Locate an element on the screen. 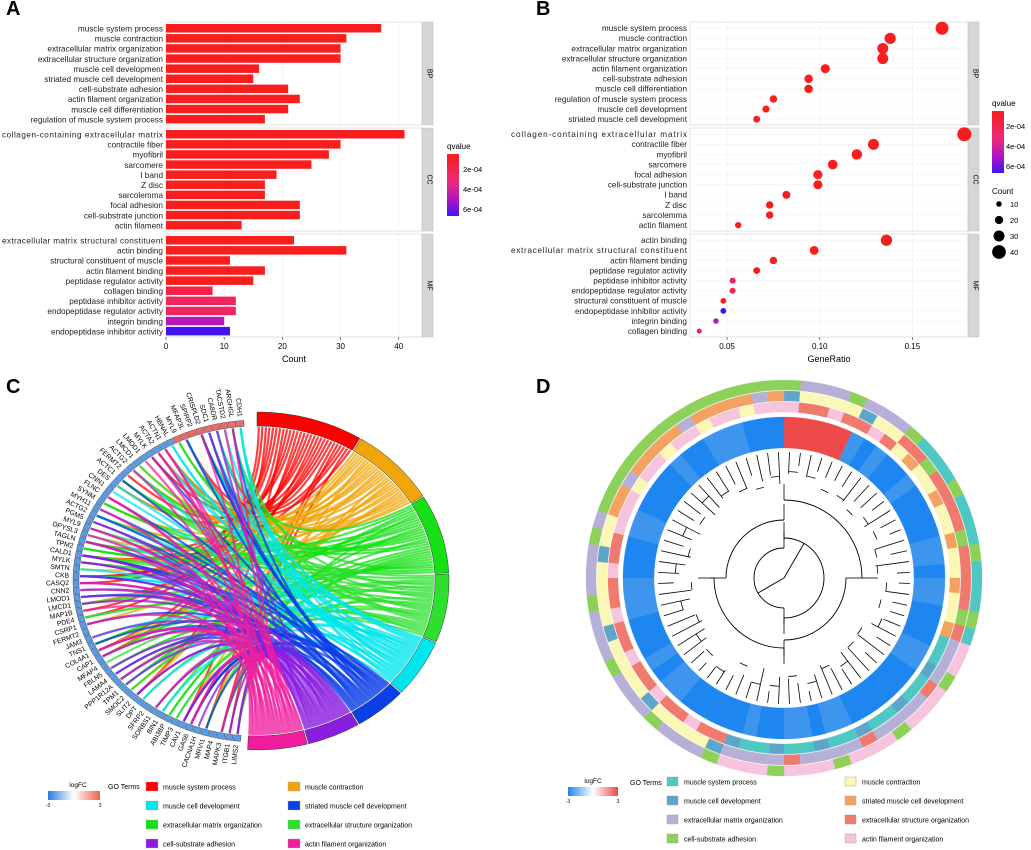 The image size is (1031, 850). gene-label: MAPK3 is located at coordinates (217, 754).